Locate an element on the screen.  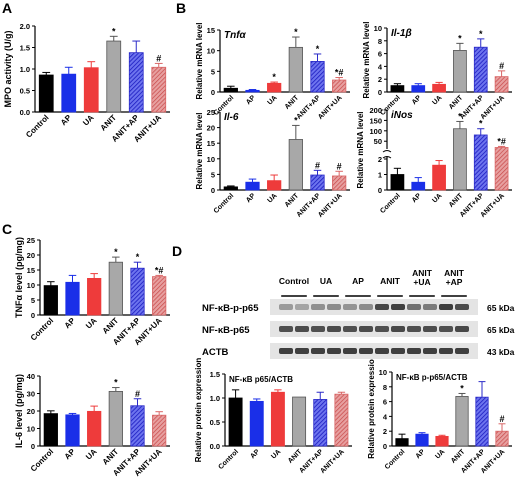
y-axis-label: MPO activity (U/g) is located at coordinates (8, 68).